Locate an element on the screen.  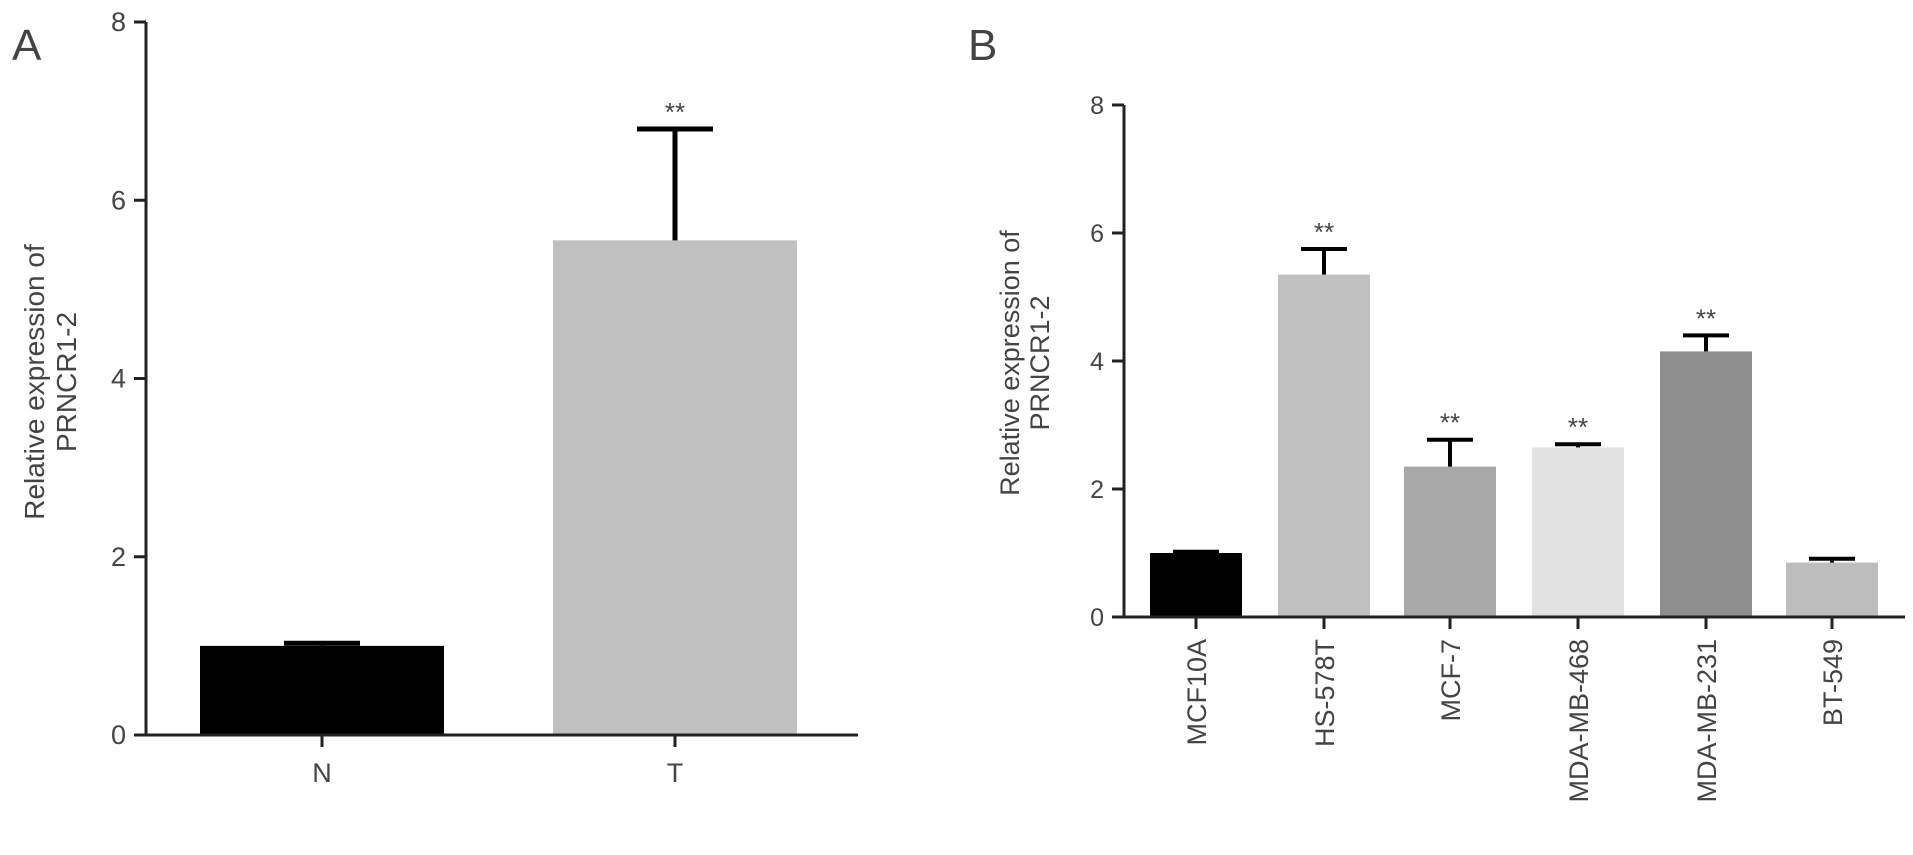
panel-b-x-tick-label: MDA-MB-468 is located at coordinates (1579, 721).